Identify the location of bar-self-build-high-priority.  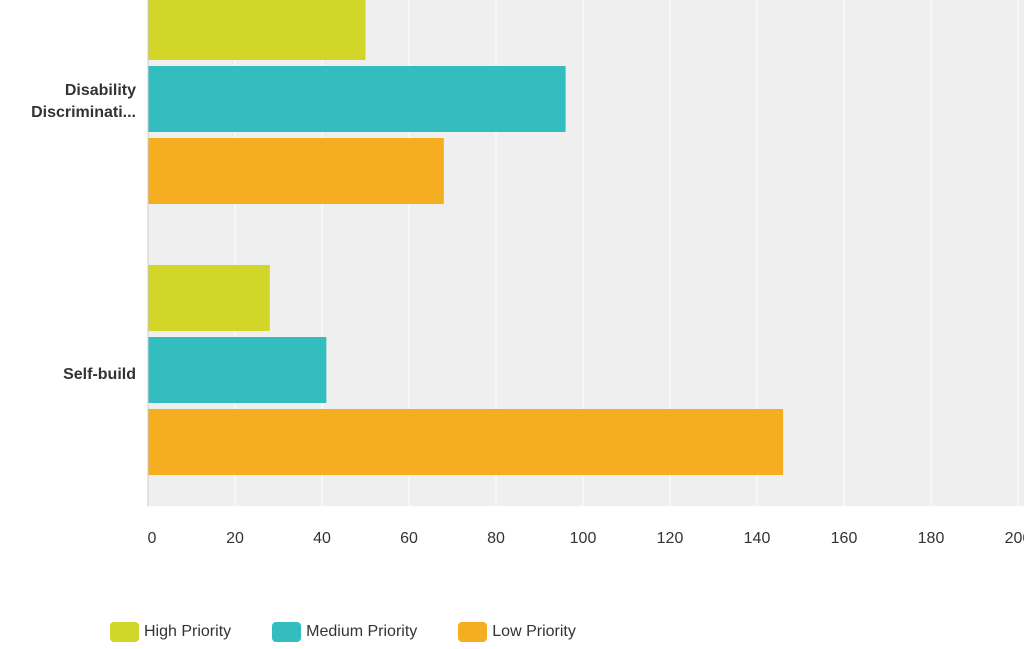
(209, 298).